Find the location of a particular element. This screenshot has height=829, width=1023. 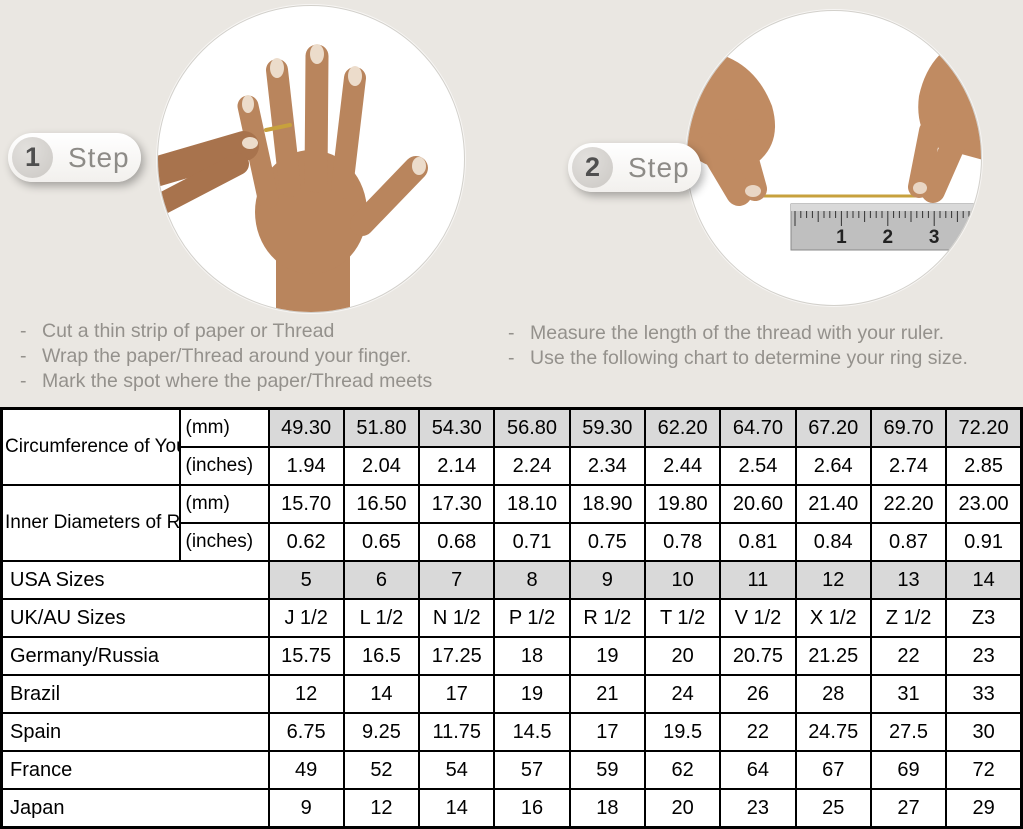

value-cell: 31 is located at coordinates (908, 694).